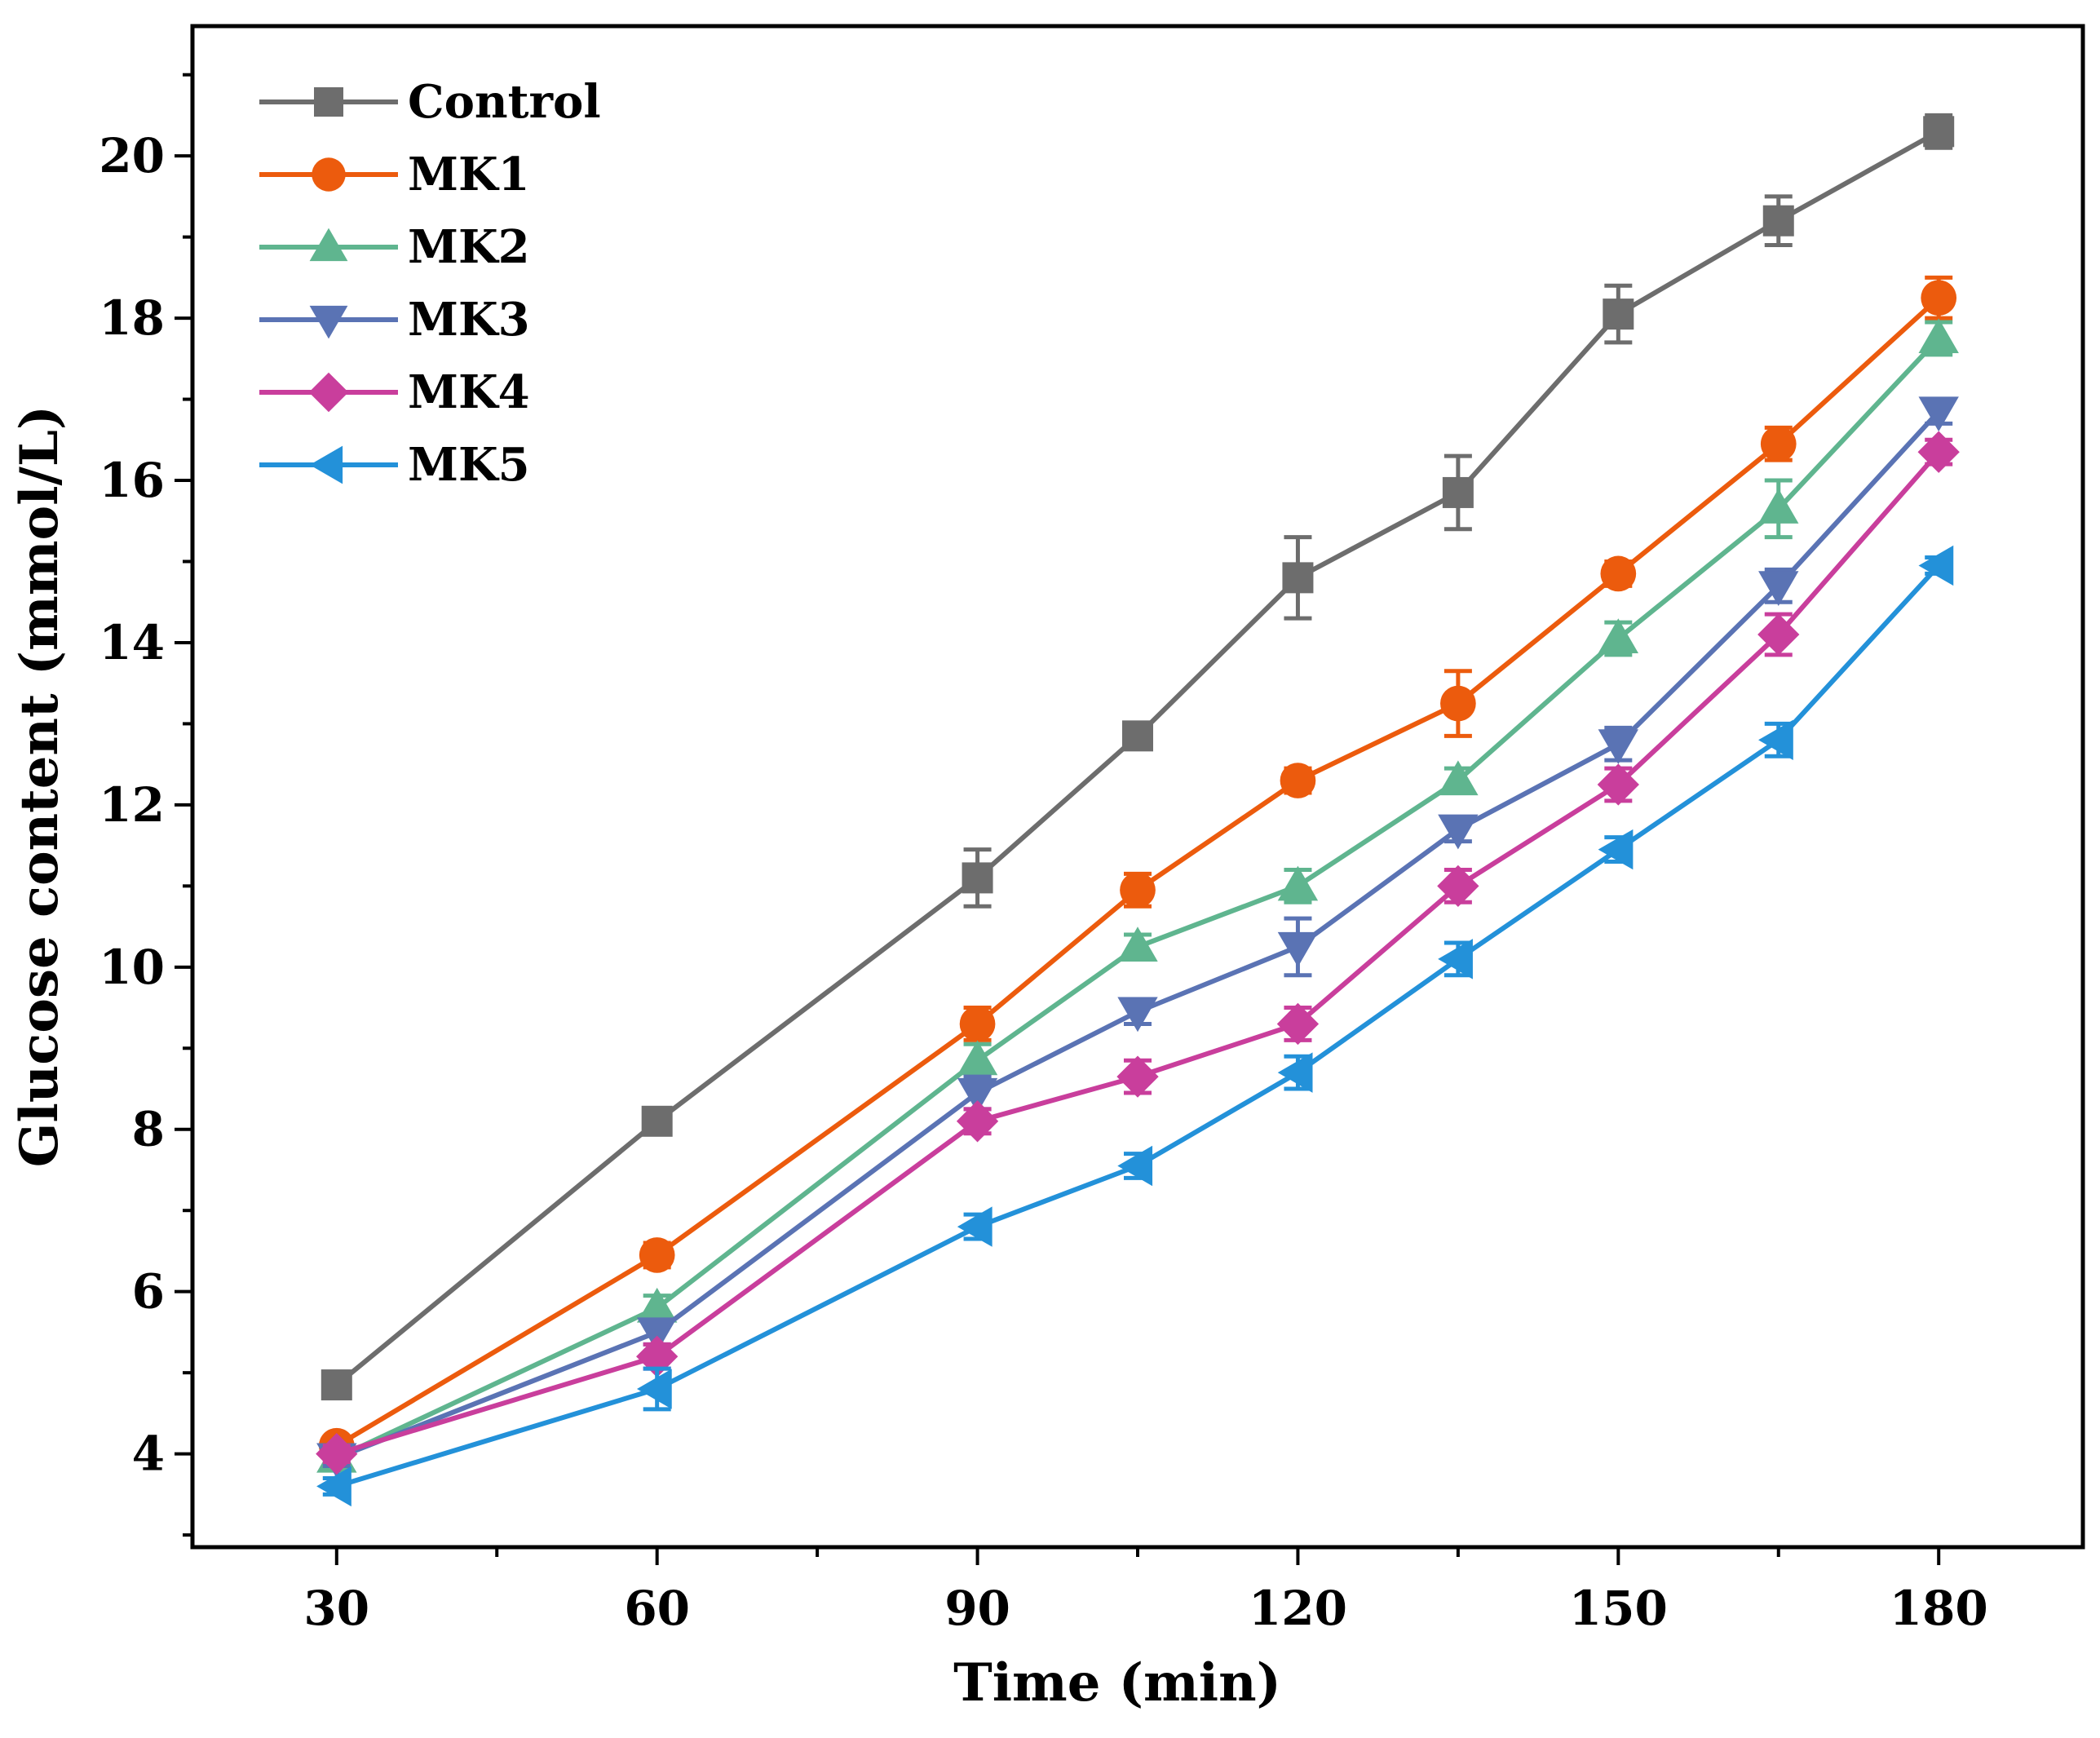  What do you see at coordinates (132, 156) in the screenshot?
I see `y-tick-label: 20` at bounding box center [132, 156].